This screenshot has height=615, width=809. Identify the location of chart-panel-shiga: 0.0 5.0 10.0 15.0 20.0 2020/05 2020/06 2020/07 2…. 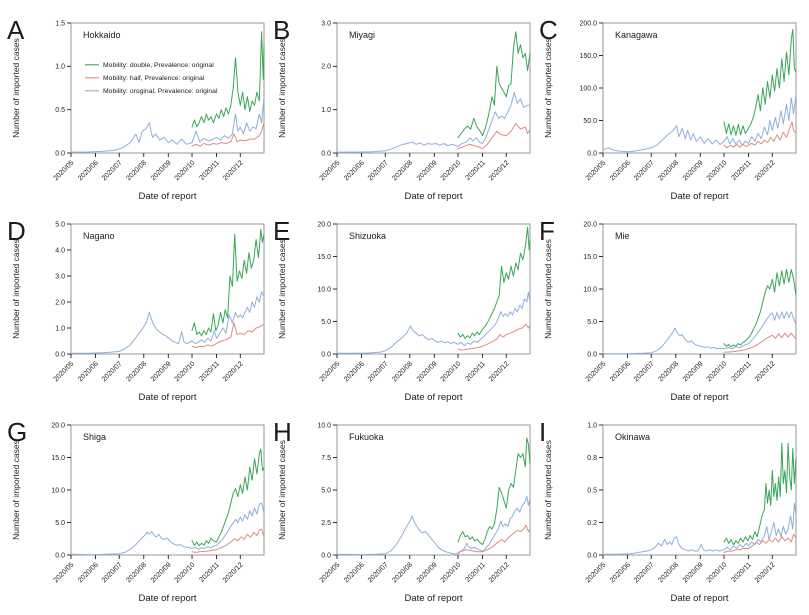
(138, 507).